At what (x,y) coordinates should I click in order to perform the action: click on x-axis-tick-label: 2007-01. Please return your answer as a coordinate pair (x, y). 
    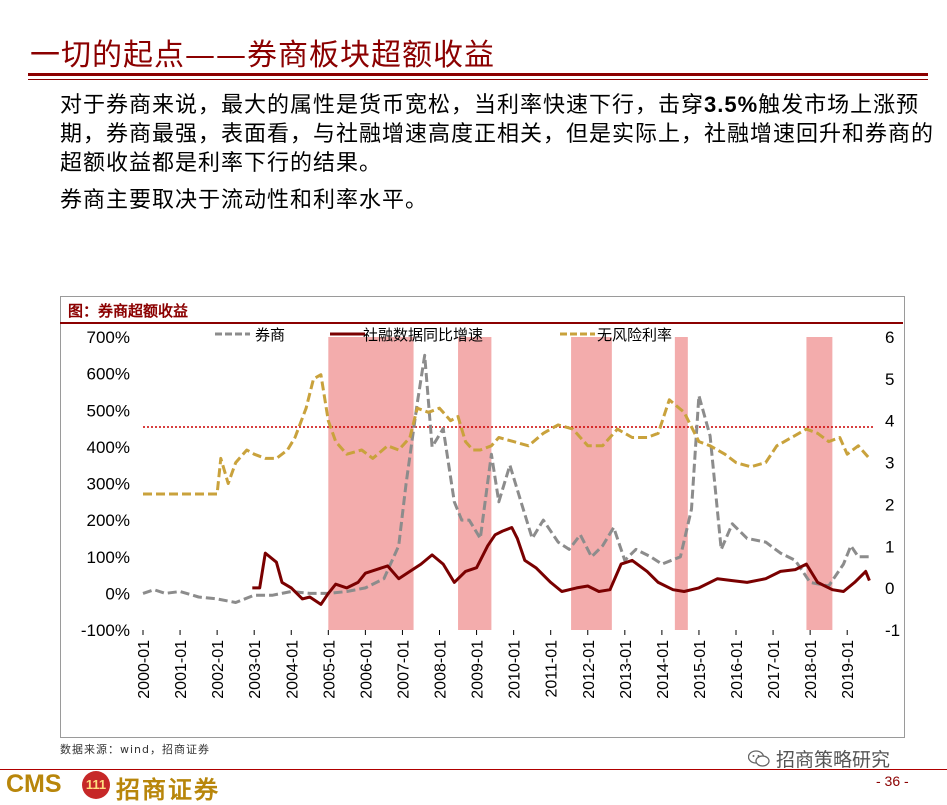
    Looking at the image, I should click on (403, 669).